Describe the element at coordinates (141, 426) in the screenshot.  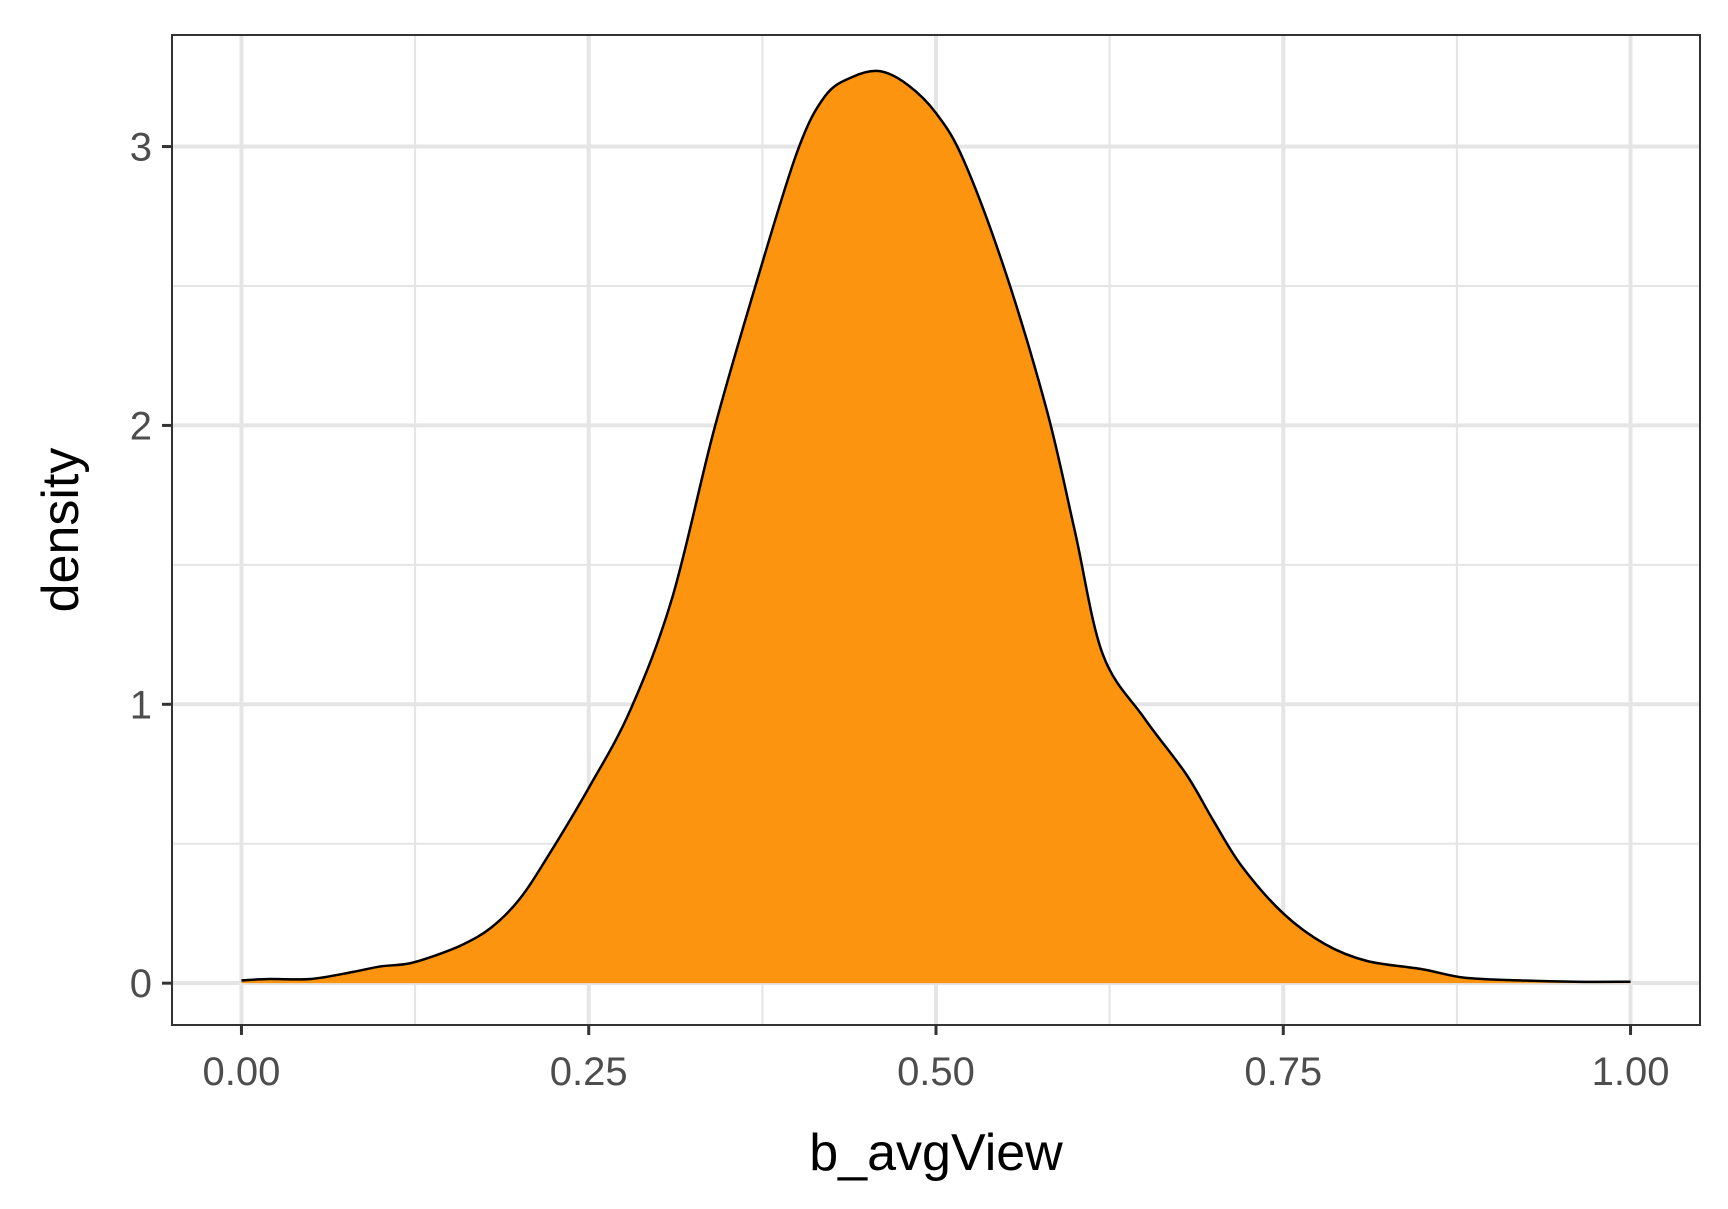
I see `y-tick-label: 2` at that location.